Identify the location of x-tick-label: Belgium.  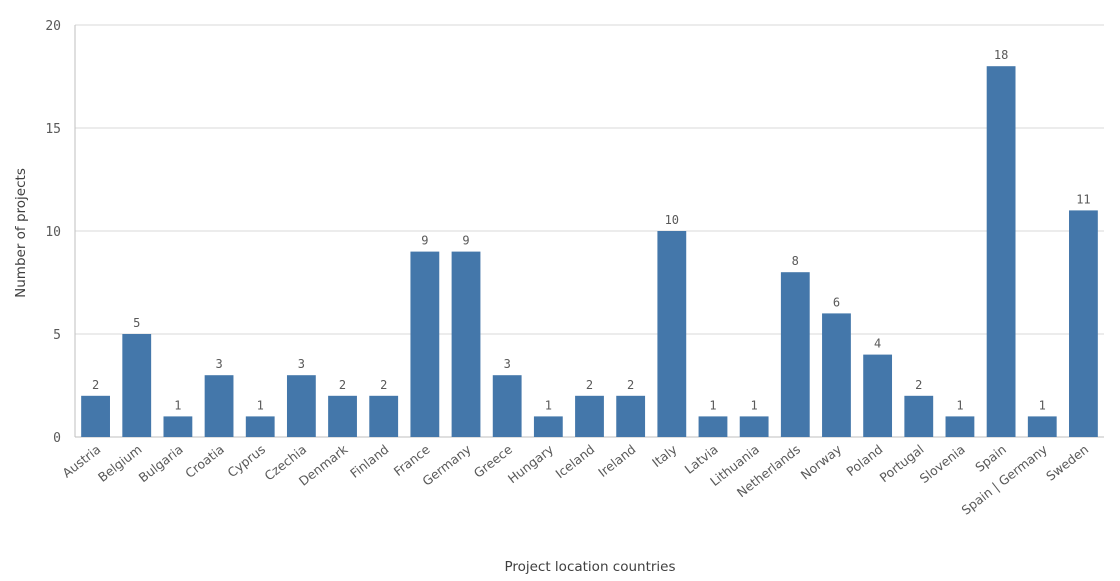
(120, 463).